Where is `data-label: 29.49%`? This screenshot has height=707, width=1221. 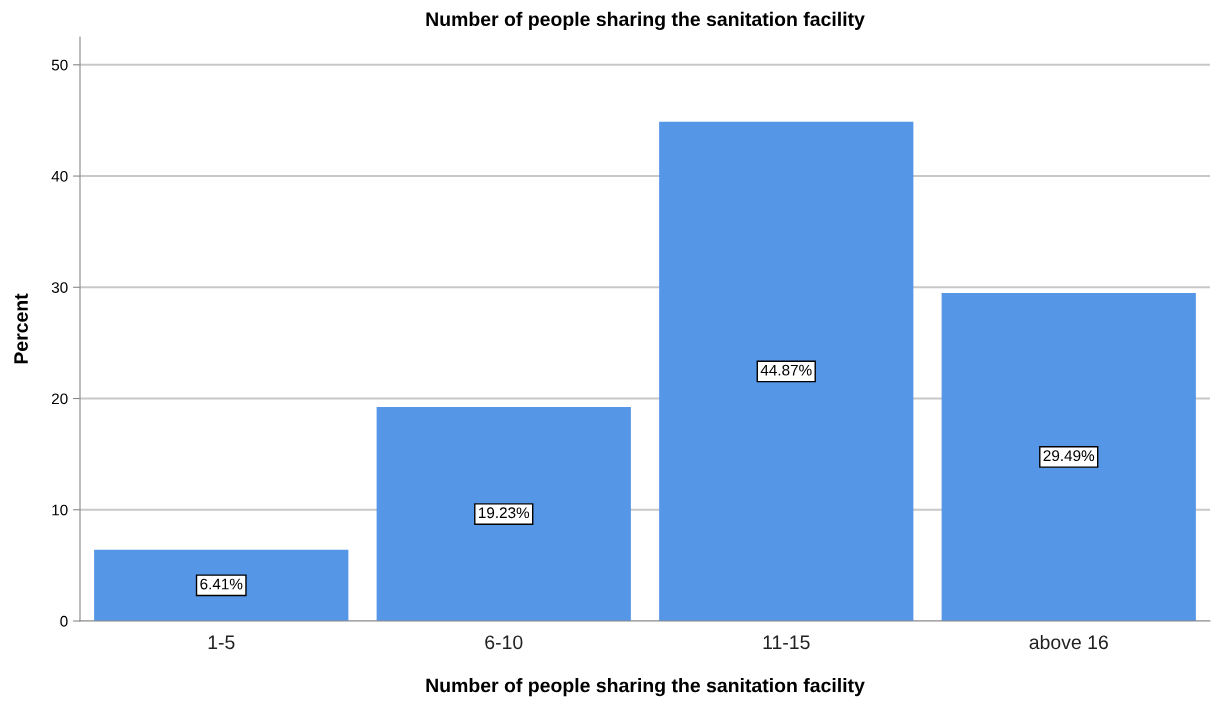 data-label: 29.49% is located at coordinates (1069, 456).